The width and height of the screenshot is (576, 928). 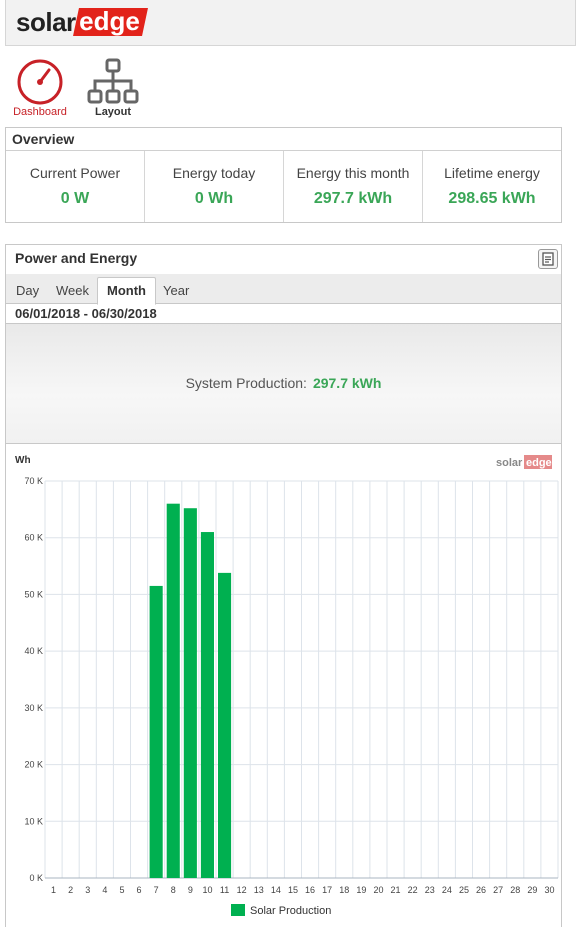 What do you see at coordinates (492, 186) in the screenshot?
I see `metric-lifetime-energy: Lifetime energy 298.65 kWh` at bounding box center [492, 186].